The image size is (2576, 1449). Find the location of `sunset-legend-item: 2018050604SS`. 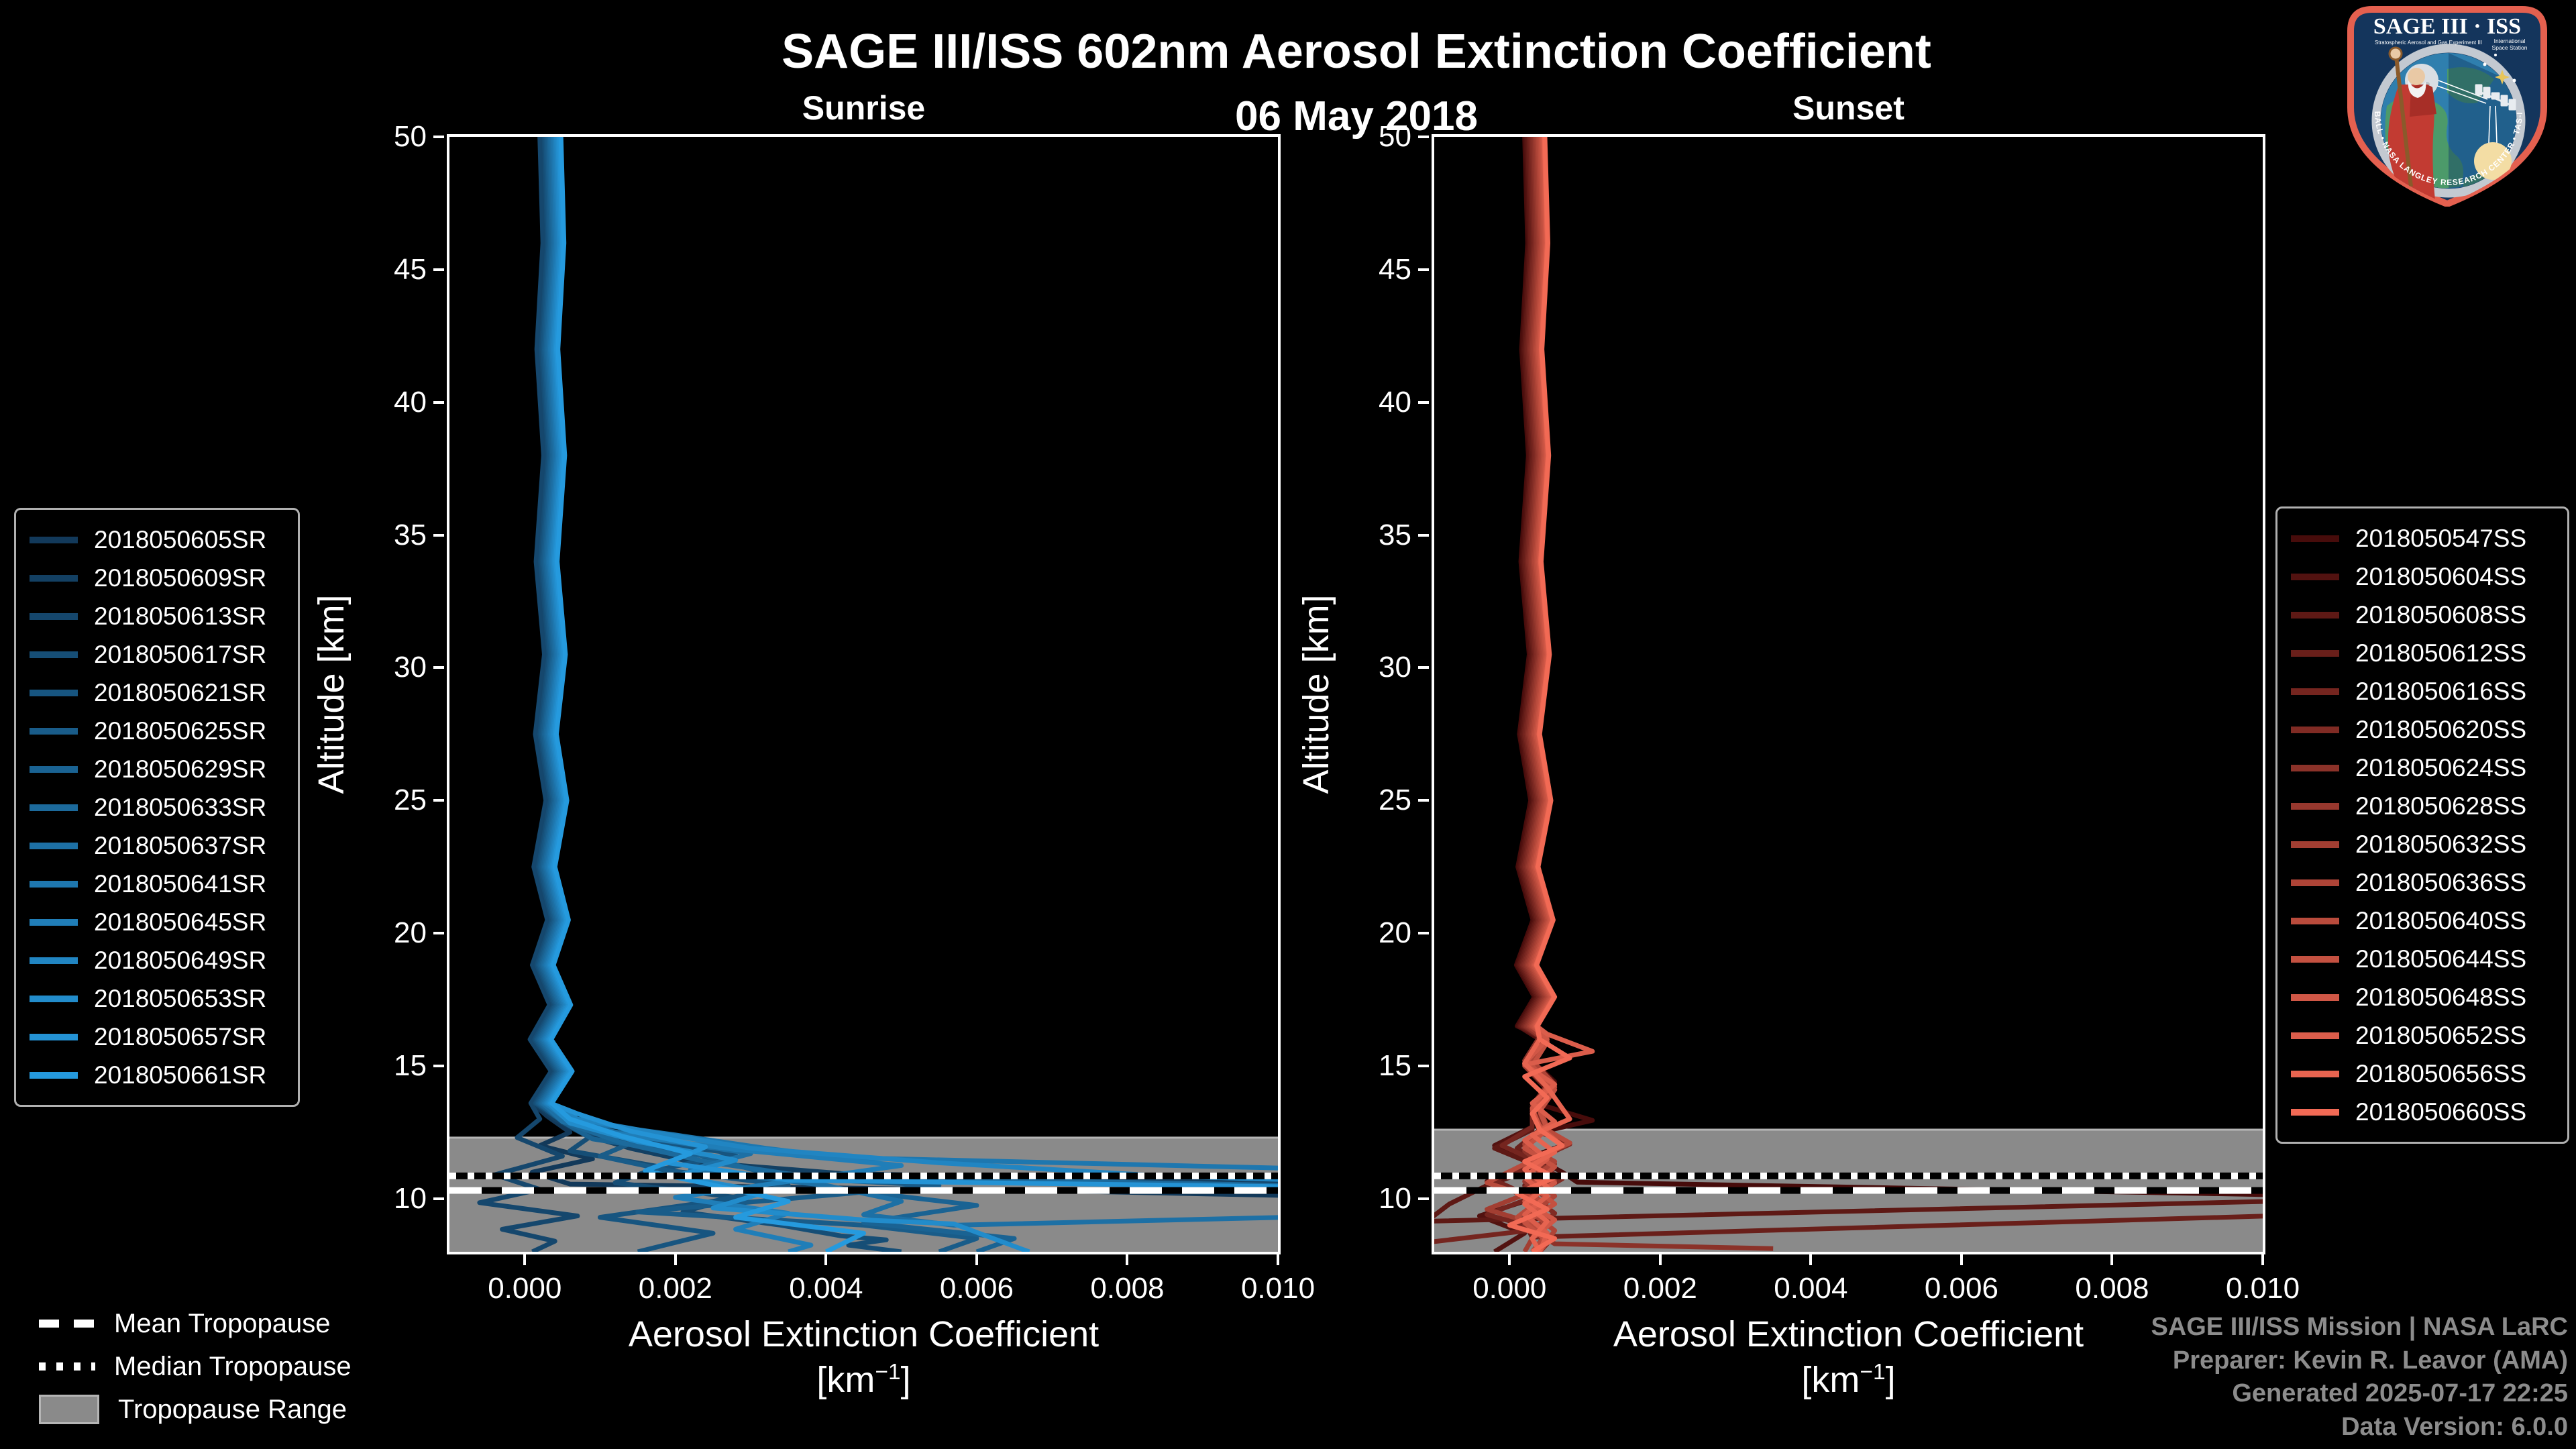

sunset-legend-item: 2018050604SS is located at coordinates (2422, 576).